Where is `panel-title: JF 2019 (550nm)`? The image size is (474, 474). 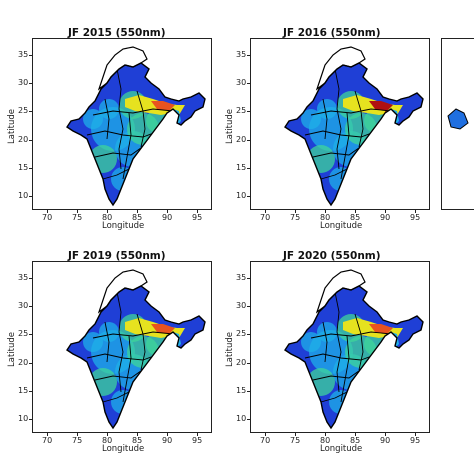 panel-title: JF 2019 (550nm) is located at coordinates (117, 256).